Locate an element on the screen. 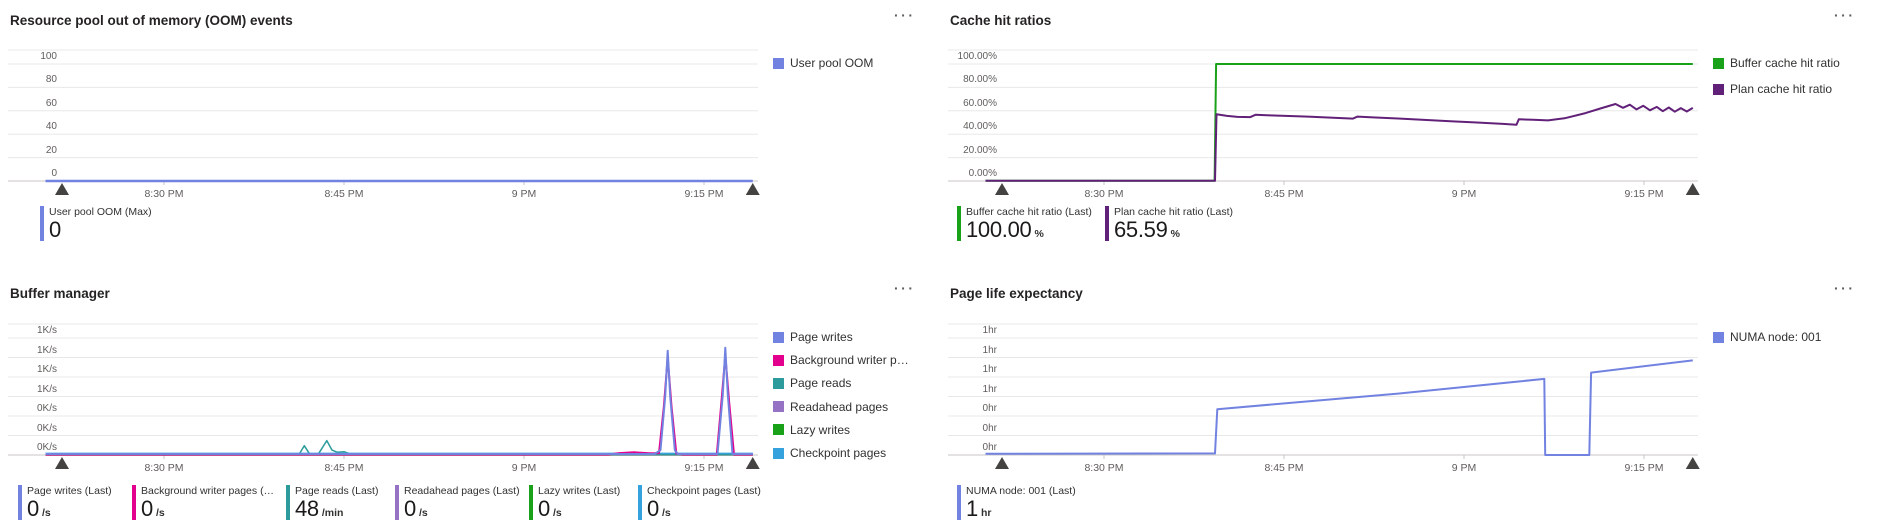 This screenshot has width=1878, height=526. y-axis-tick-label: 1K/s is located at coordinates (46, 369).